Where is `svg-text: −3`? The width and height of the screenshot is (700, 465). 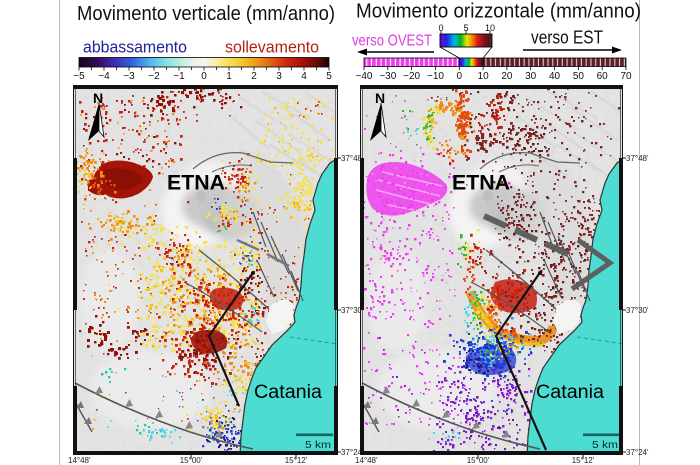
svg-text: −3 is located at coordinates (129, 76).